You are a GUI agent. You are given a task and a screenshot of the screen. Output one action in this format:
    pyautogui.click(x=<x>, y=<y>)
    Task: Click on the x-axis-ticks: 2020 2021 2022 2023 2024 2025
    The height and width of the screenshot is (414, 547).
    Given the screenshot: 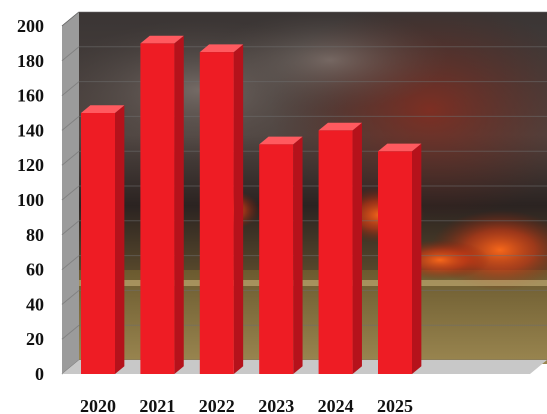 What is the action you would take?
    pyautogui.click(x=246, y=405)
    